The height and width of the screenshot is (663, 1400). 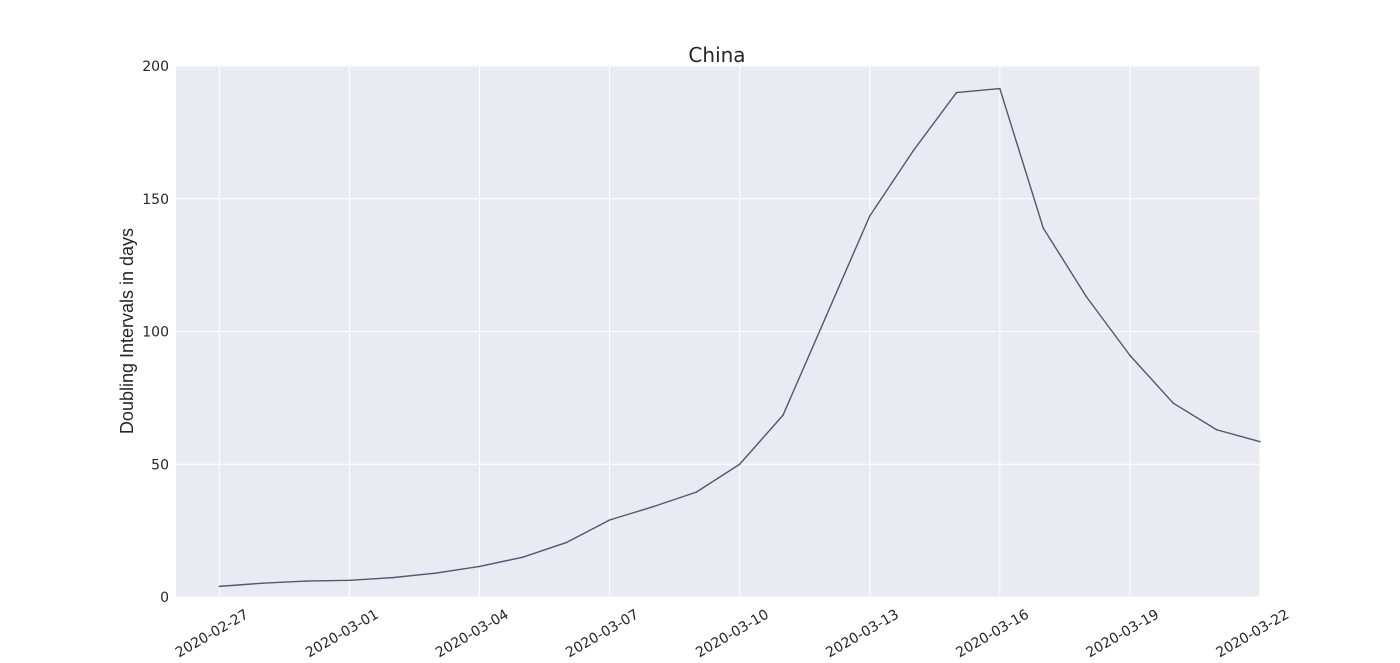 What do you see at coordinates (155, 67) in the screenshot?
I see `y-tick-label: 200` at bounding box center [155, 67].